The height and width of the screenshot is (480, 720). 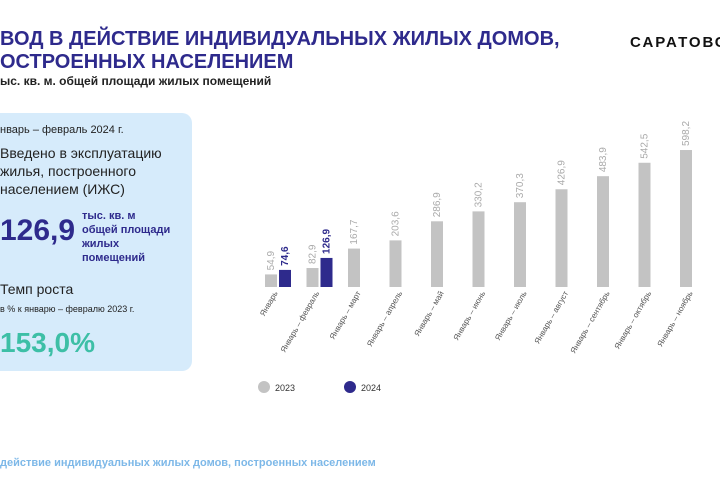 I want to click on intro: населением (ИЖС), so click(x=62, y=189).